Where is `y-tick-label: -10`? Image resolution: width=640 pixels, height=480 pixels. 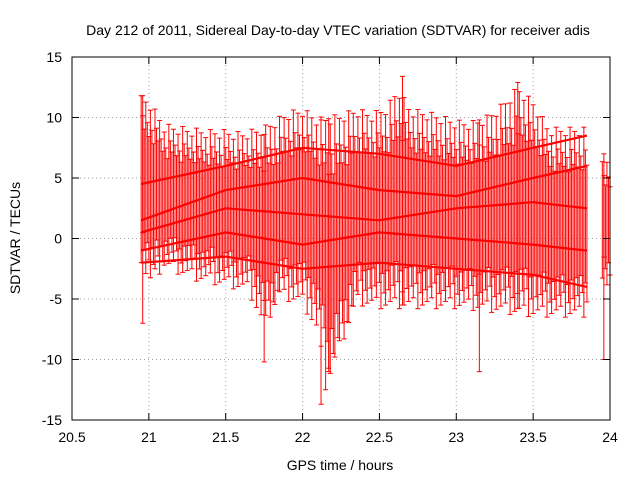 y-tick-label: -10 is located at coordinates (52, 360).